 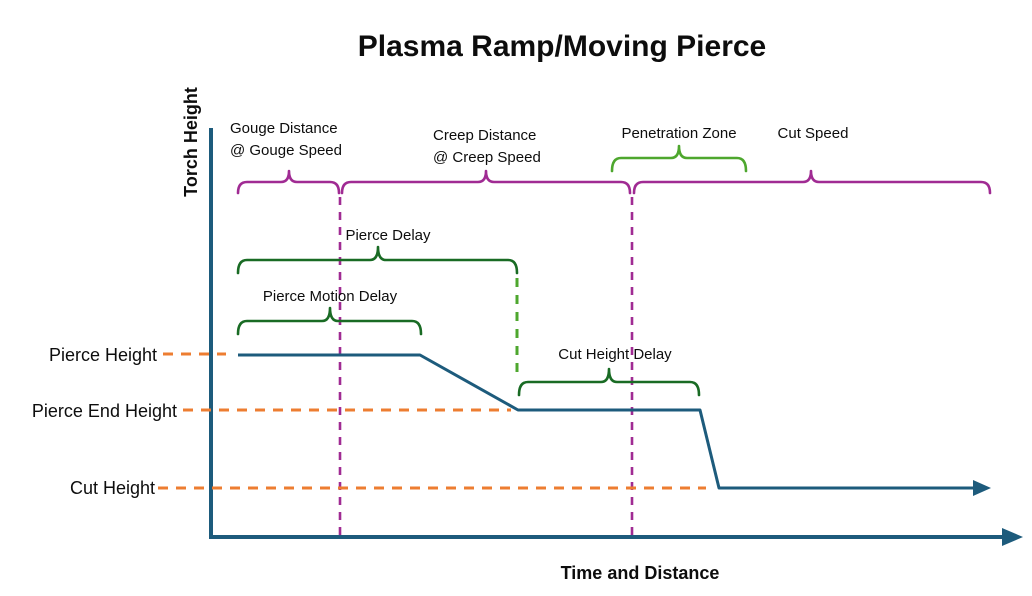 I want to click on pierce-motion-delay-label: Pierce Motion Delay, so click(x=330, y=296).